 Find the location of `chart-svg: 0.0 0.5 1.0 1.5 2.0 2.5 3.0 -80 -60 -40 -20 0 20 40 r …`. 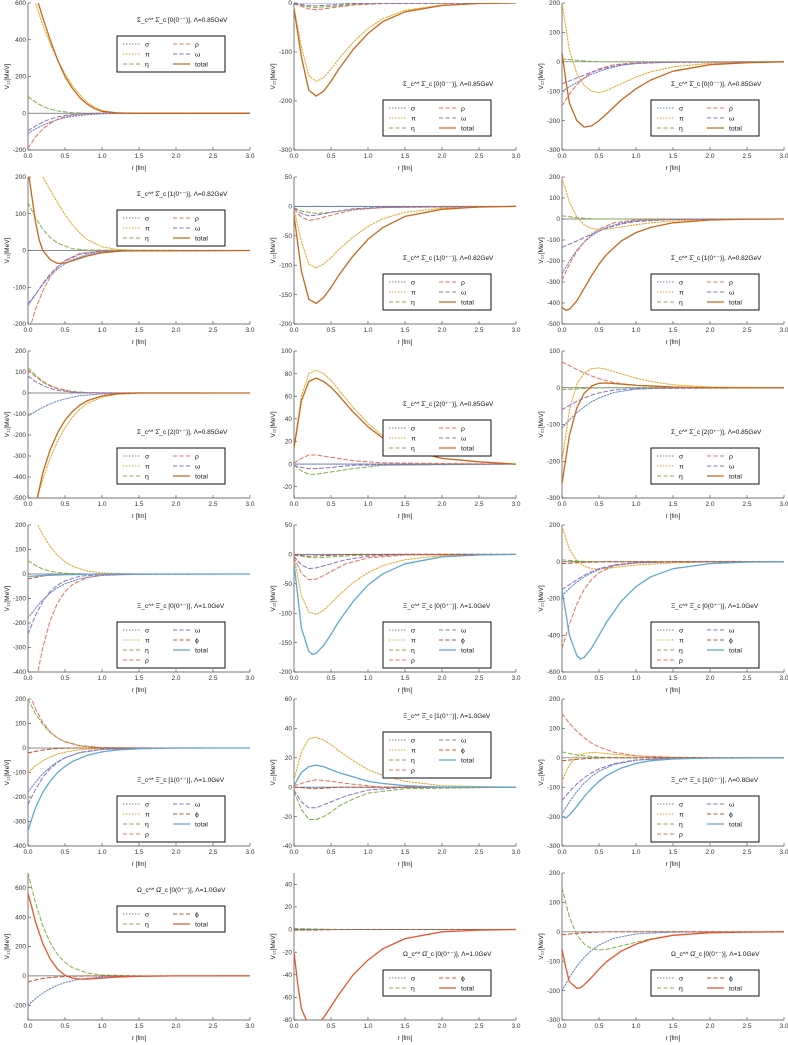

chart-svg: 0.0 0.5 1.0 1.5 2.0 2.5 3.0 -80 -60 -40 -20 0 20 40 r … is located at coordinates (395, 957).